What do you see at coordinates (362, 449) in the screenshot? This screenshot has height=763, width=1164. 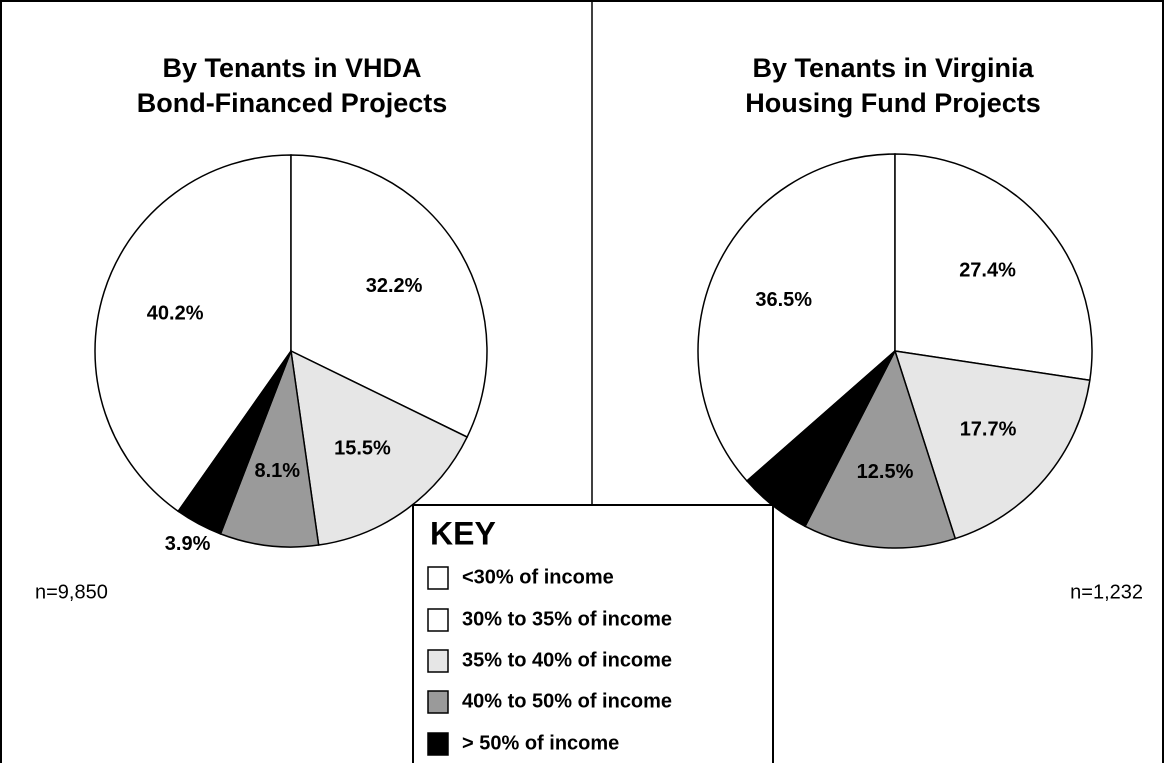 I see `data-label: 15.5%` at bounding box center [362, 449].